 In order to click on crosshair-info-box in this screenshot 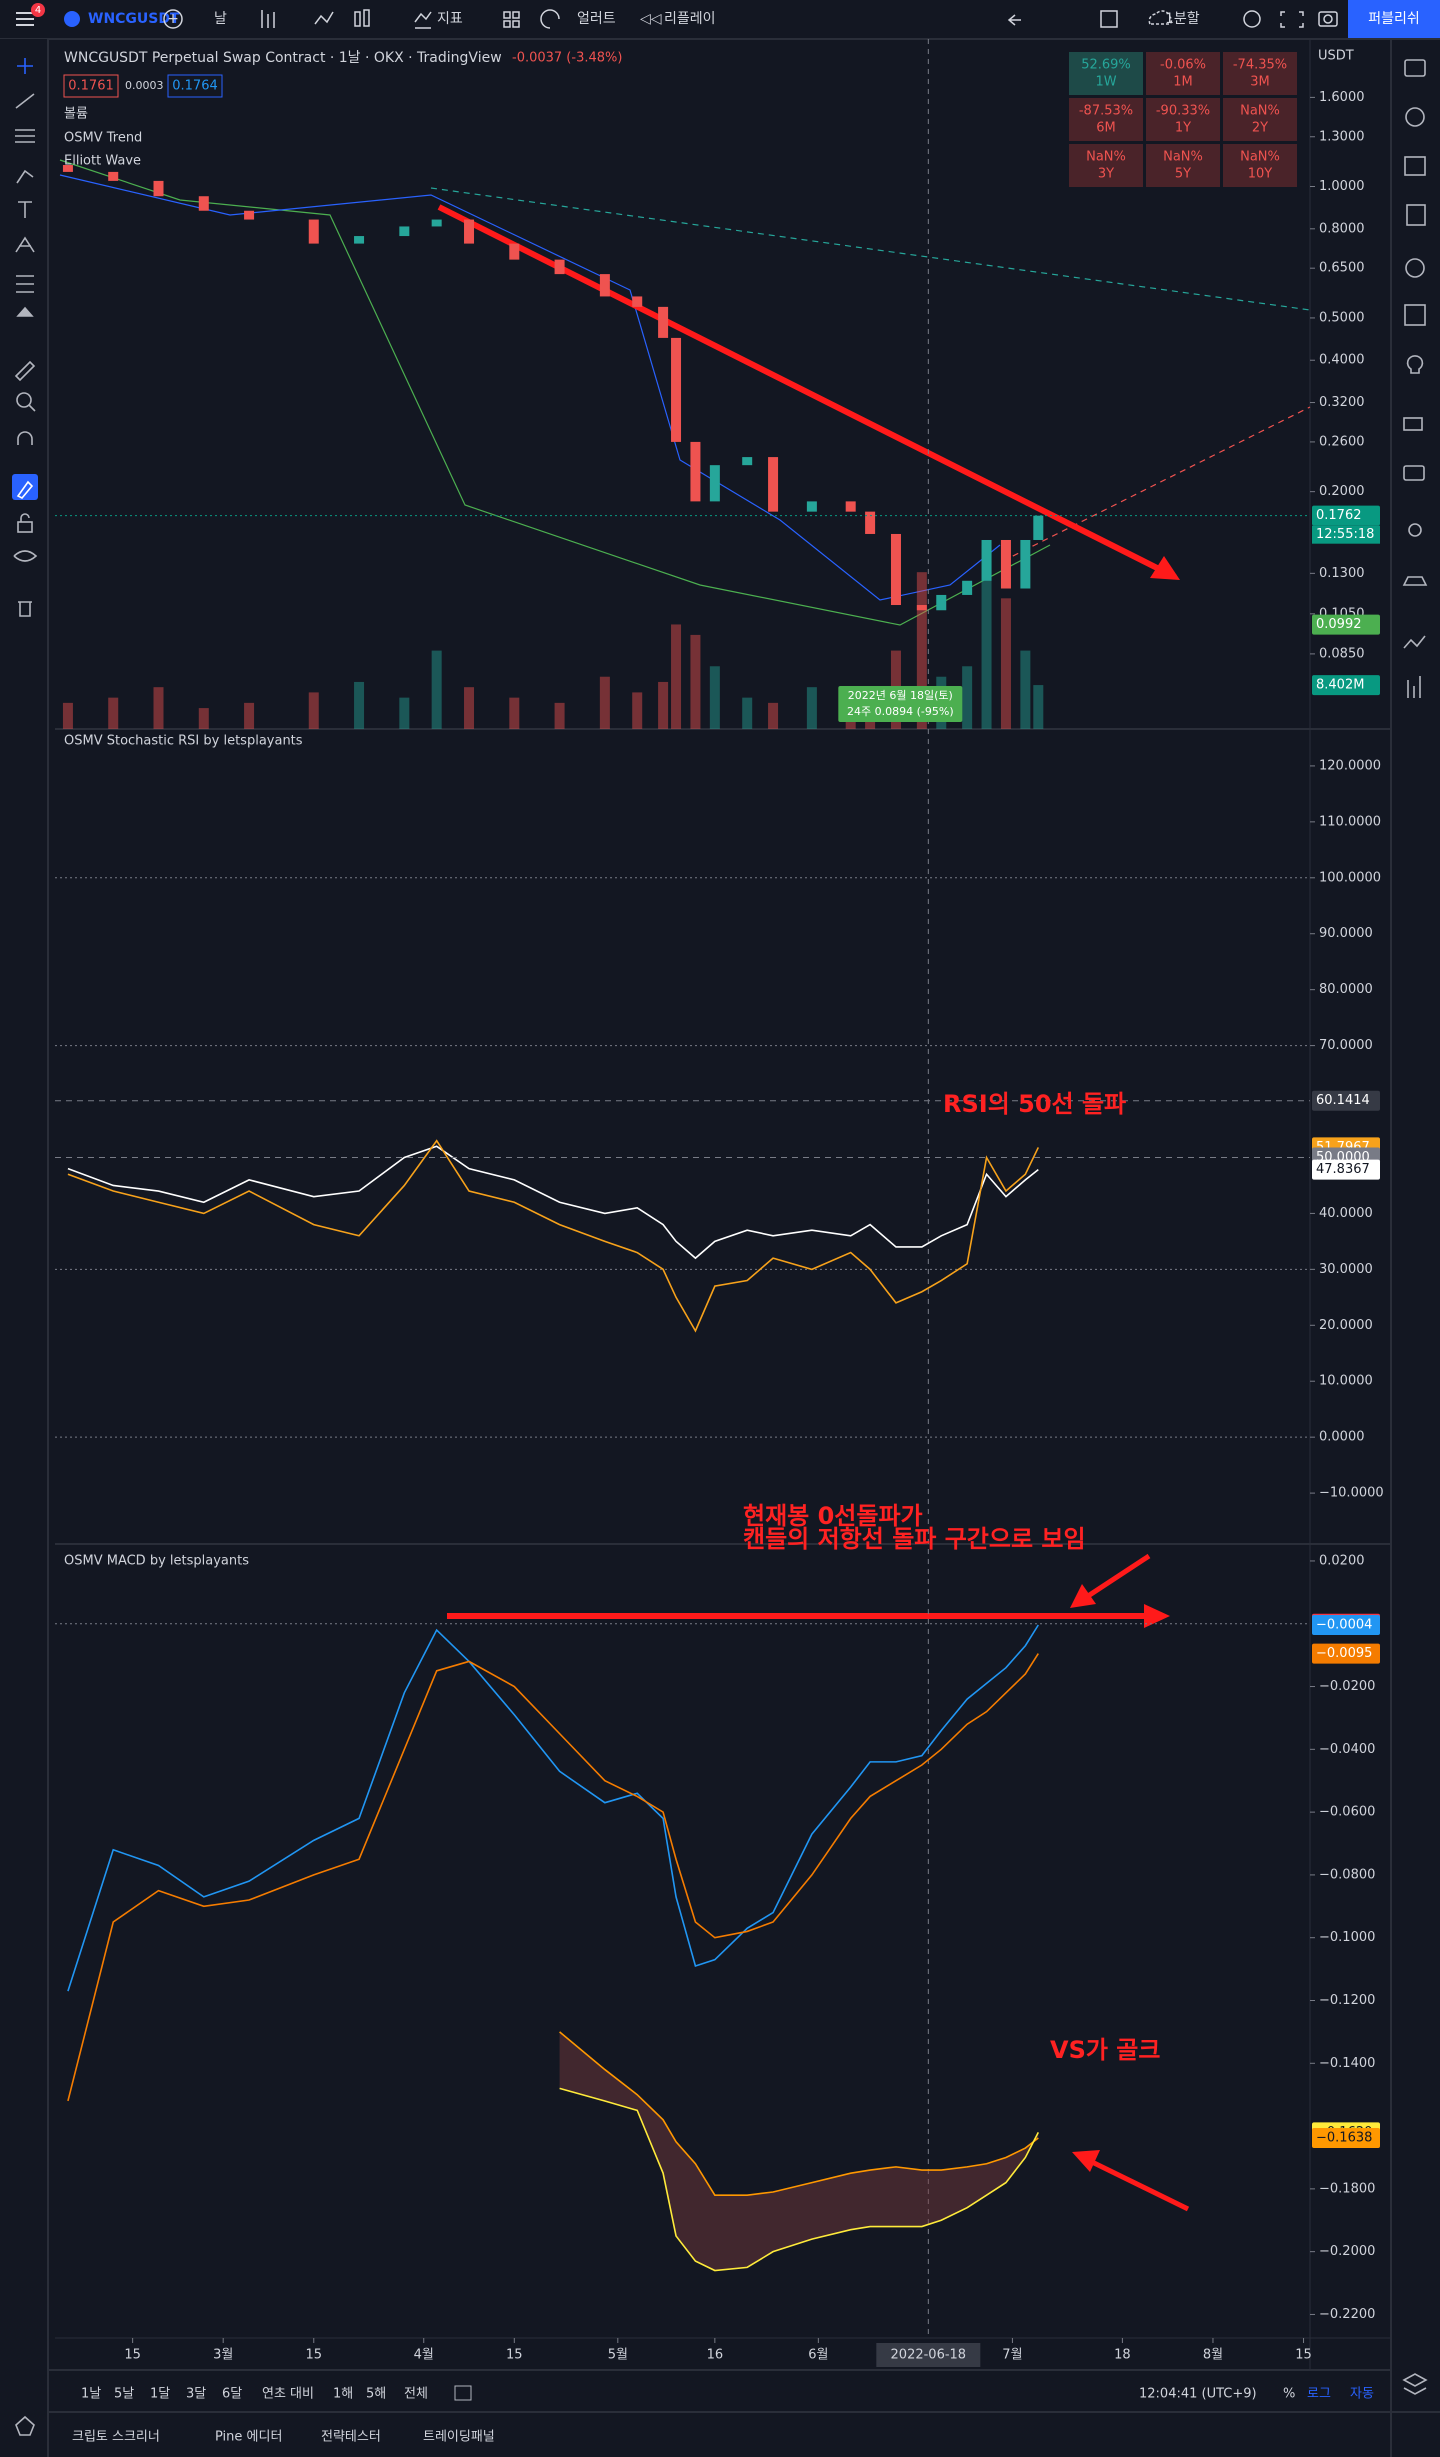, I will do `click(900, 704)`.